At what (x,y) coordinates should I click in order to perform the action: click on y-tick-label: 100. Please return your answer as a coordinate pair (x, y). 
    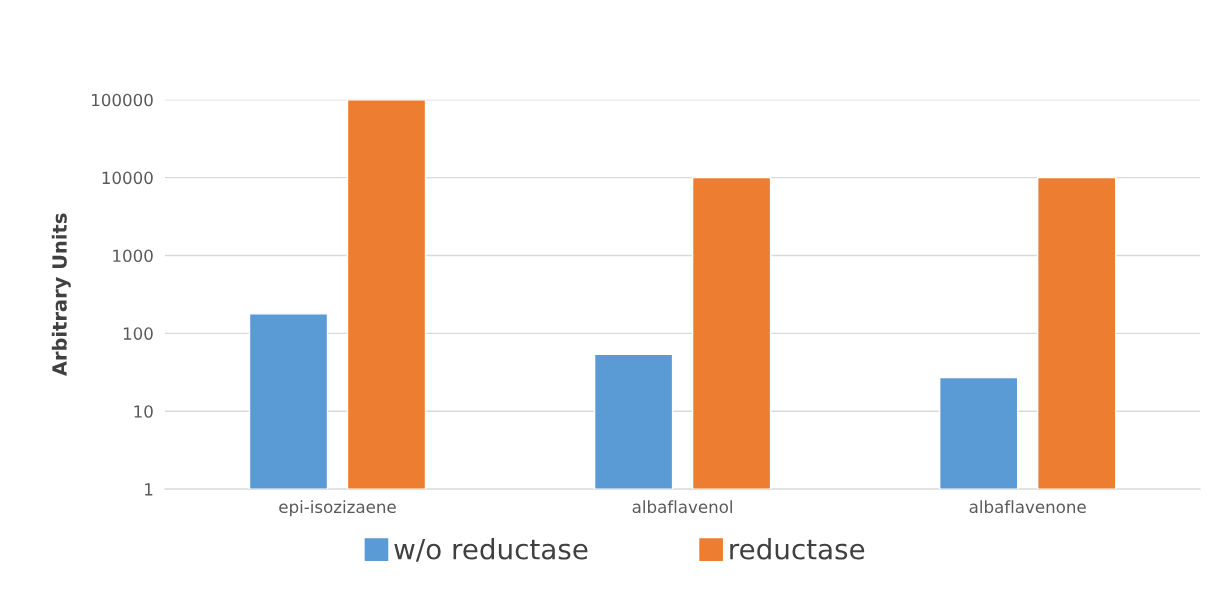
    Looking at the image, I should click on (138, 333).